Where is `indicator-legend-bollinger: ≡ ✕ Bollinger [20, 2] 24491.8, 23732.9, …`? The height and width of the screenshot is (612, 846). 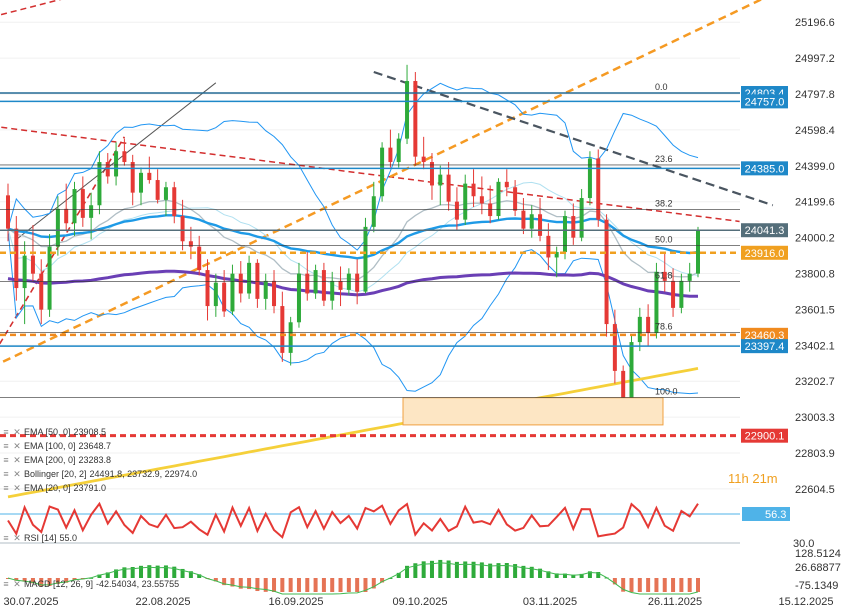
indicator-legend-bollinger: ≡ ✕ Bollinger [20, 2] 24491.8, 23732.9, … is located at coordinates (99, 474).